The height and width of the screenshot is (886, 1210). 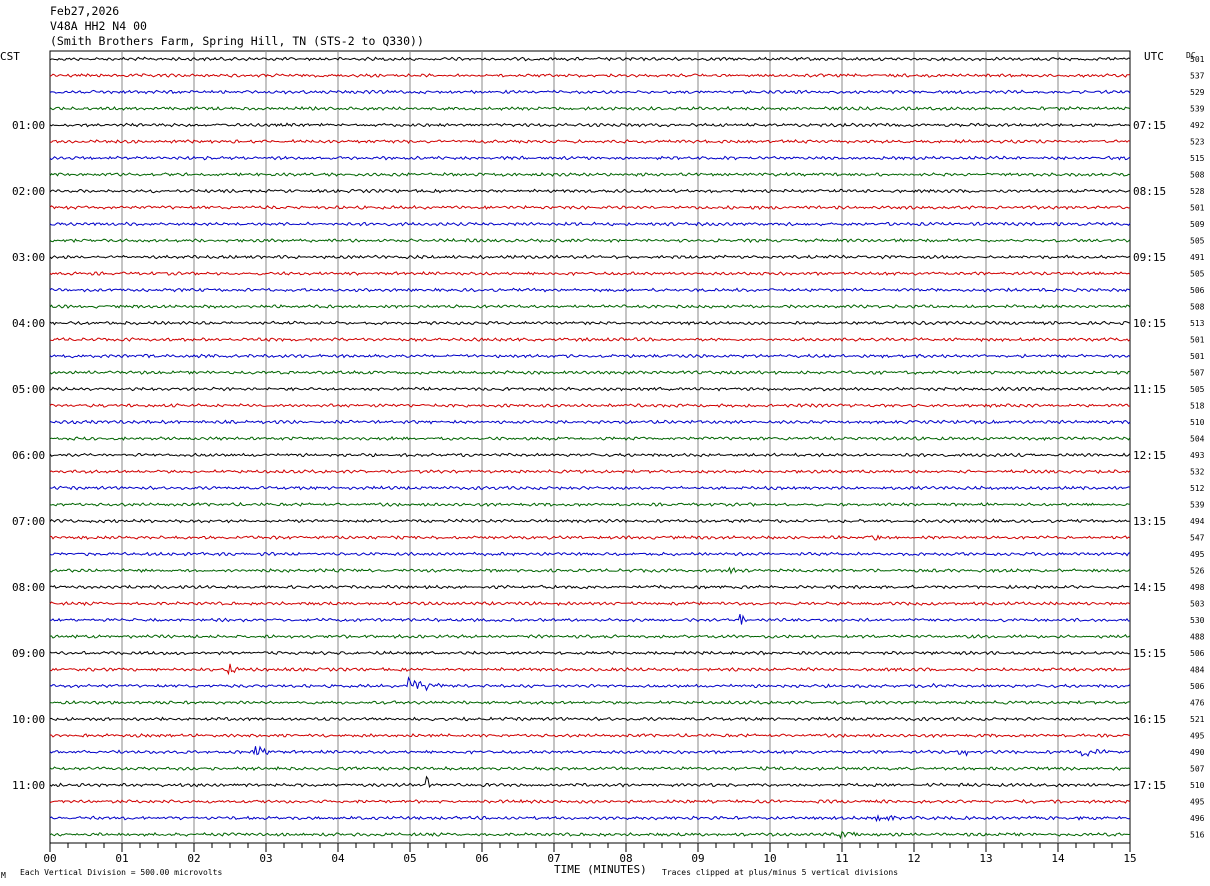 I want to click on left-hour-label: 06:00, so click(x=28, y=455).